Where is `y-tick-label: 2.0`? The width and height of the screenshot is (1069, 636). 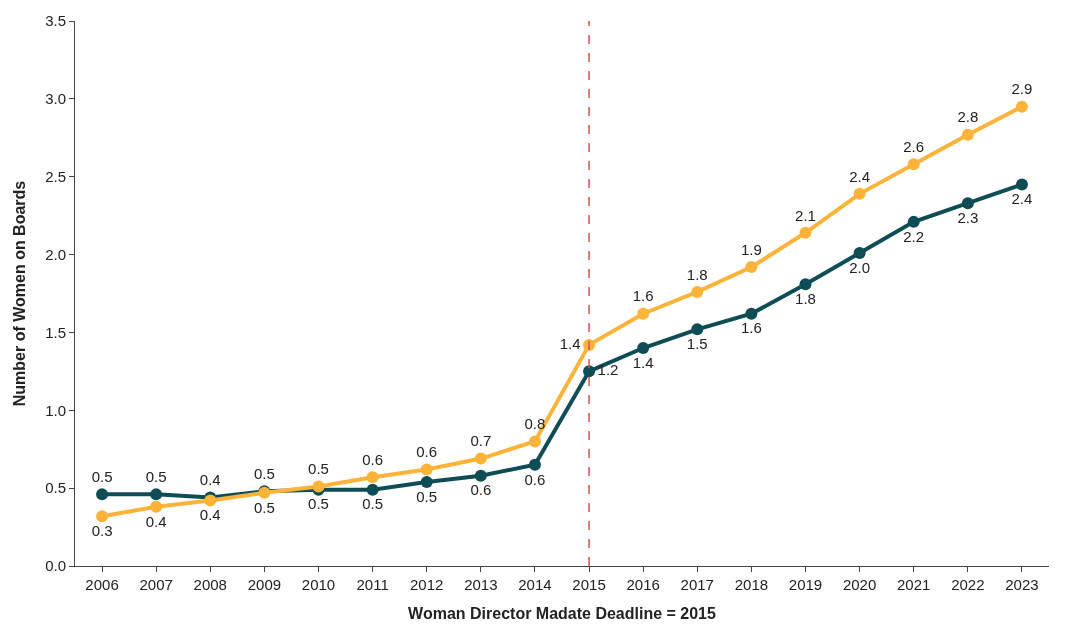
y-tick-label: 2.0 is located at coordinates (55, 254).